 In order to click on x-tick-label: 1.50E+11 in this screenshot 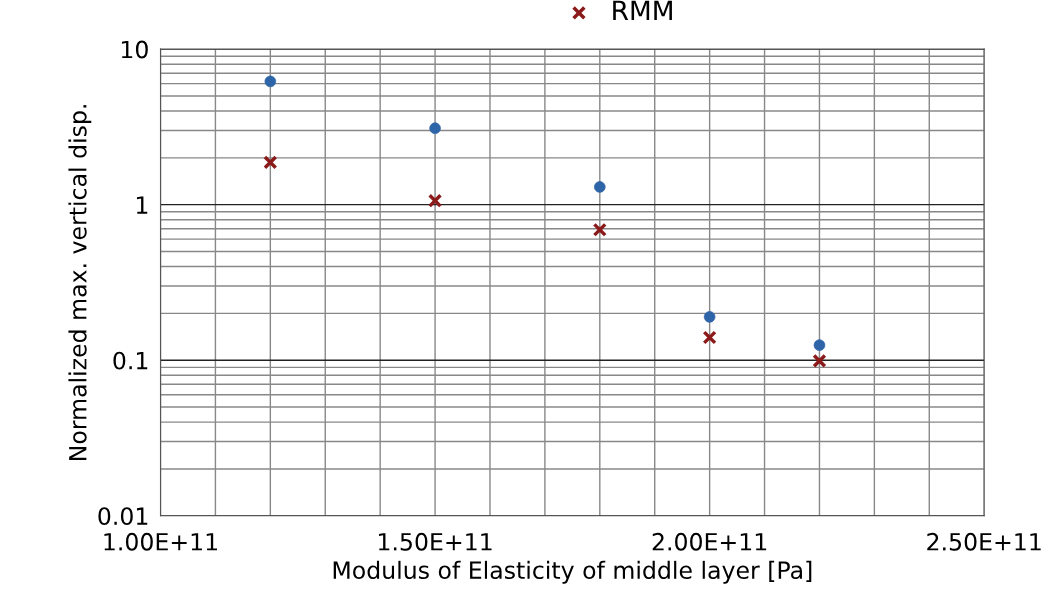, I will do `click(435, 541)`.